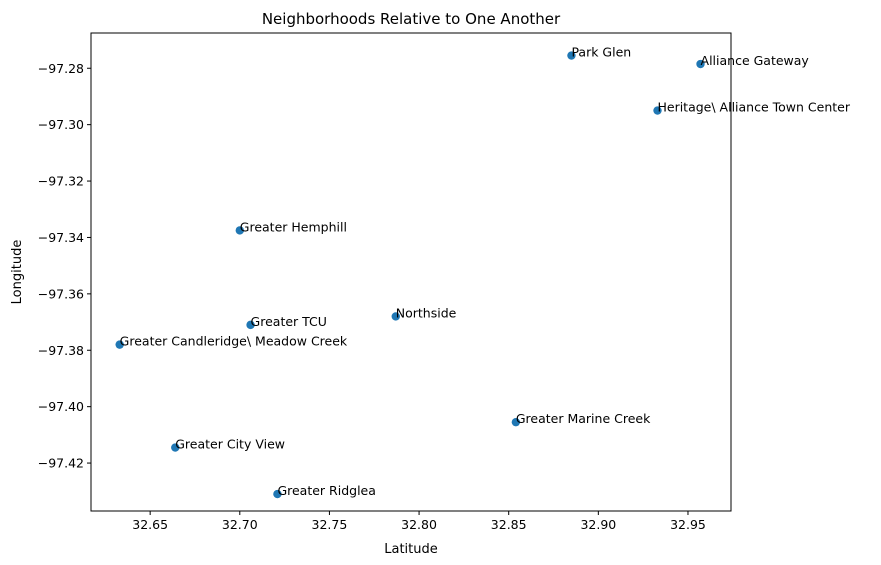  What do you see at coordinates (601, 52) in the screenshot?
I see `point-label: Park Glen` at bounding box center [601, 52].